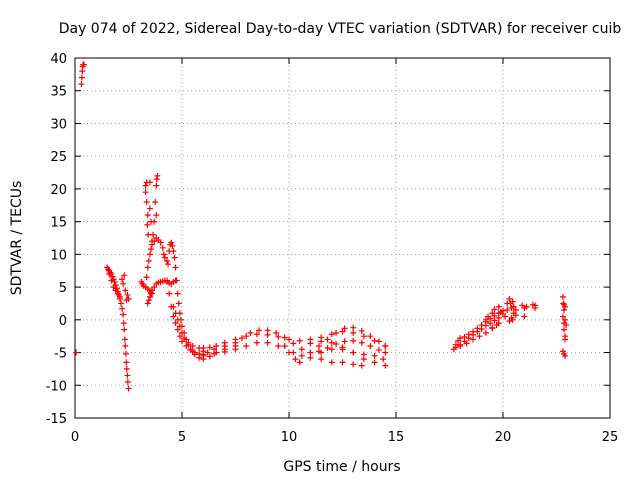 This screenshot has width=640, height=480. I want to click on y-axis-label: SDTVAR / TECUs, so click(17, 238).